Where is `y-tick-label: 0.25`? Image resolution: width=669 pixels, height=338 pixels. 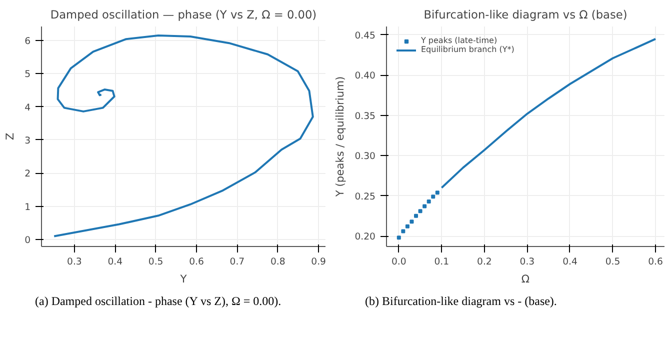 y-tick-label: 0.25 is located at coordinates (365, 196).